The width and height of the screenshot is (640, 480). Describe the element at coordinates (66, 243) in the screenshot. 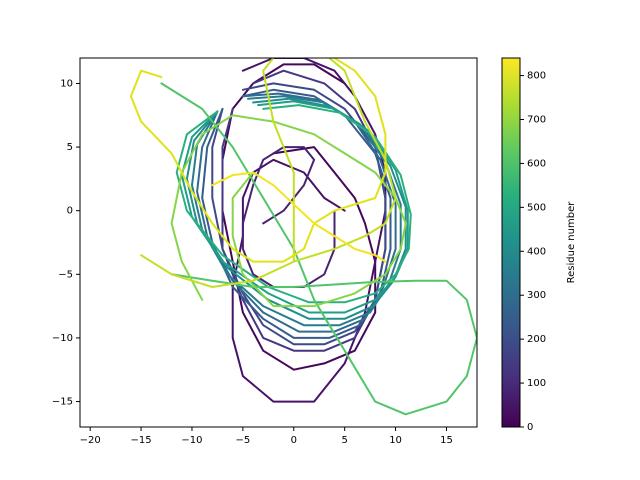

I see `y-axis: −15 −10 −5 0 5 10` at that location.